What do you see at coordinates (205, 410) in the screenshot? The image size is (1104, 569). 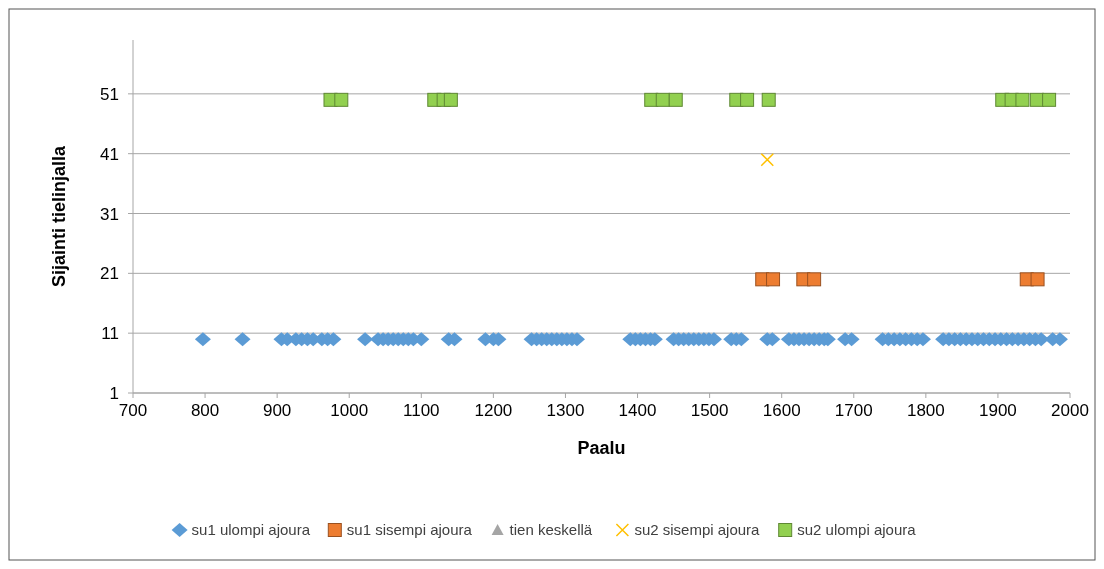 I see `x-tick-label: 800` at bounding box center [205, 410].